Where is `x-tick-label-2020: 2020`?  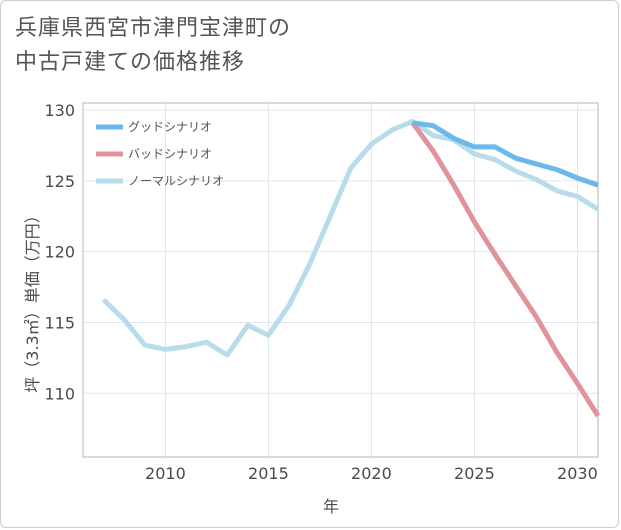 x-tick-label-2020: 2020 is located at coordinates (371, 473).